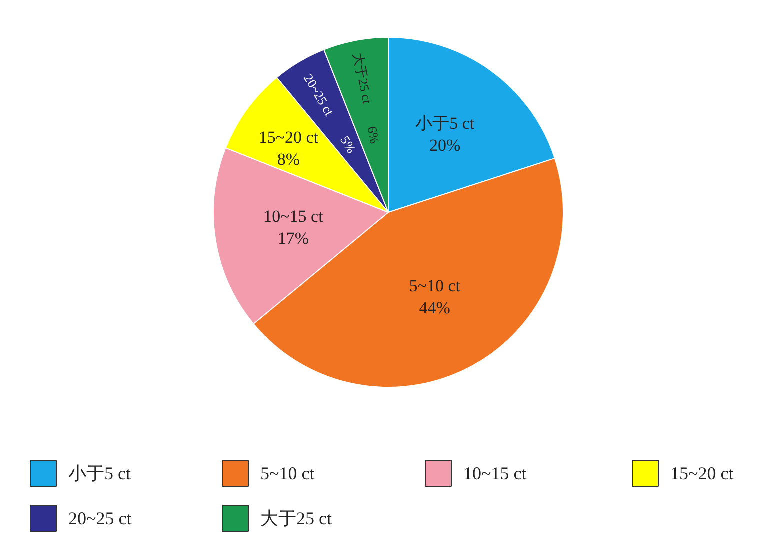  What do you see at coordinates (373, 135) in the screenshot?
I see `data-label: 6%` at bounding box center [373, 135].